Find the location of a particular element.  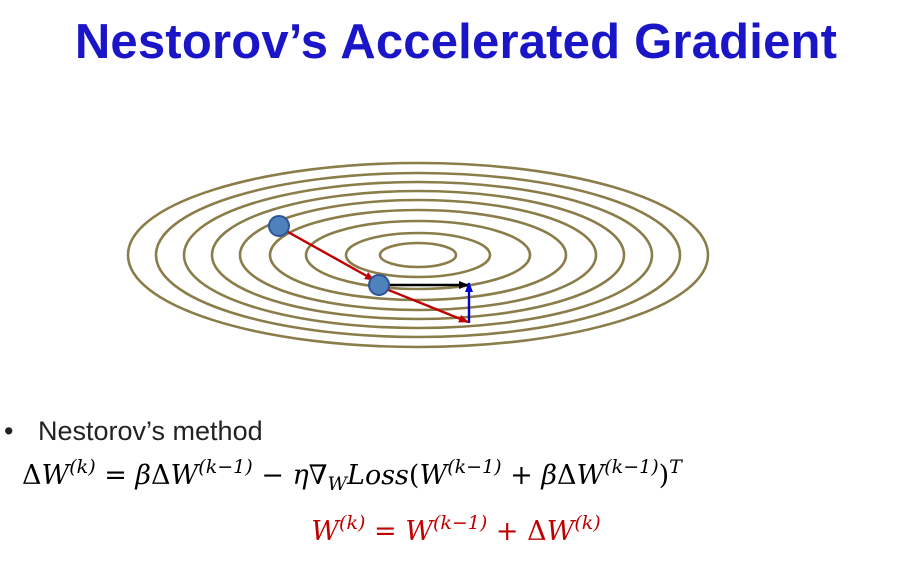

update-arrow is located at coordinates (424, 304).